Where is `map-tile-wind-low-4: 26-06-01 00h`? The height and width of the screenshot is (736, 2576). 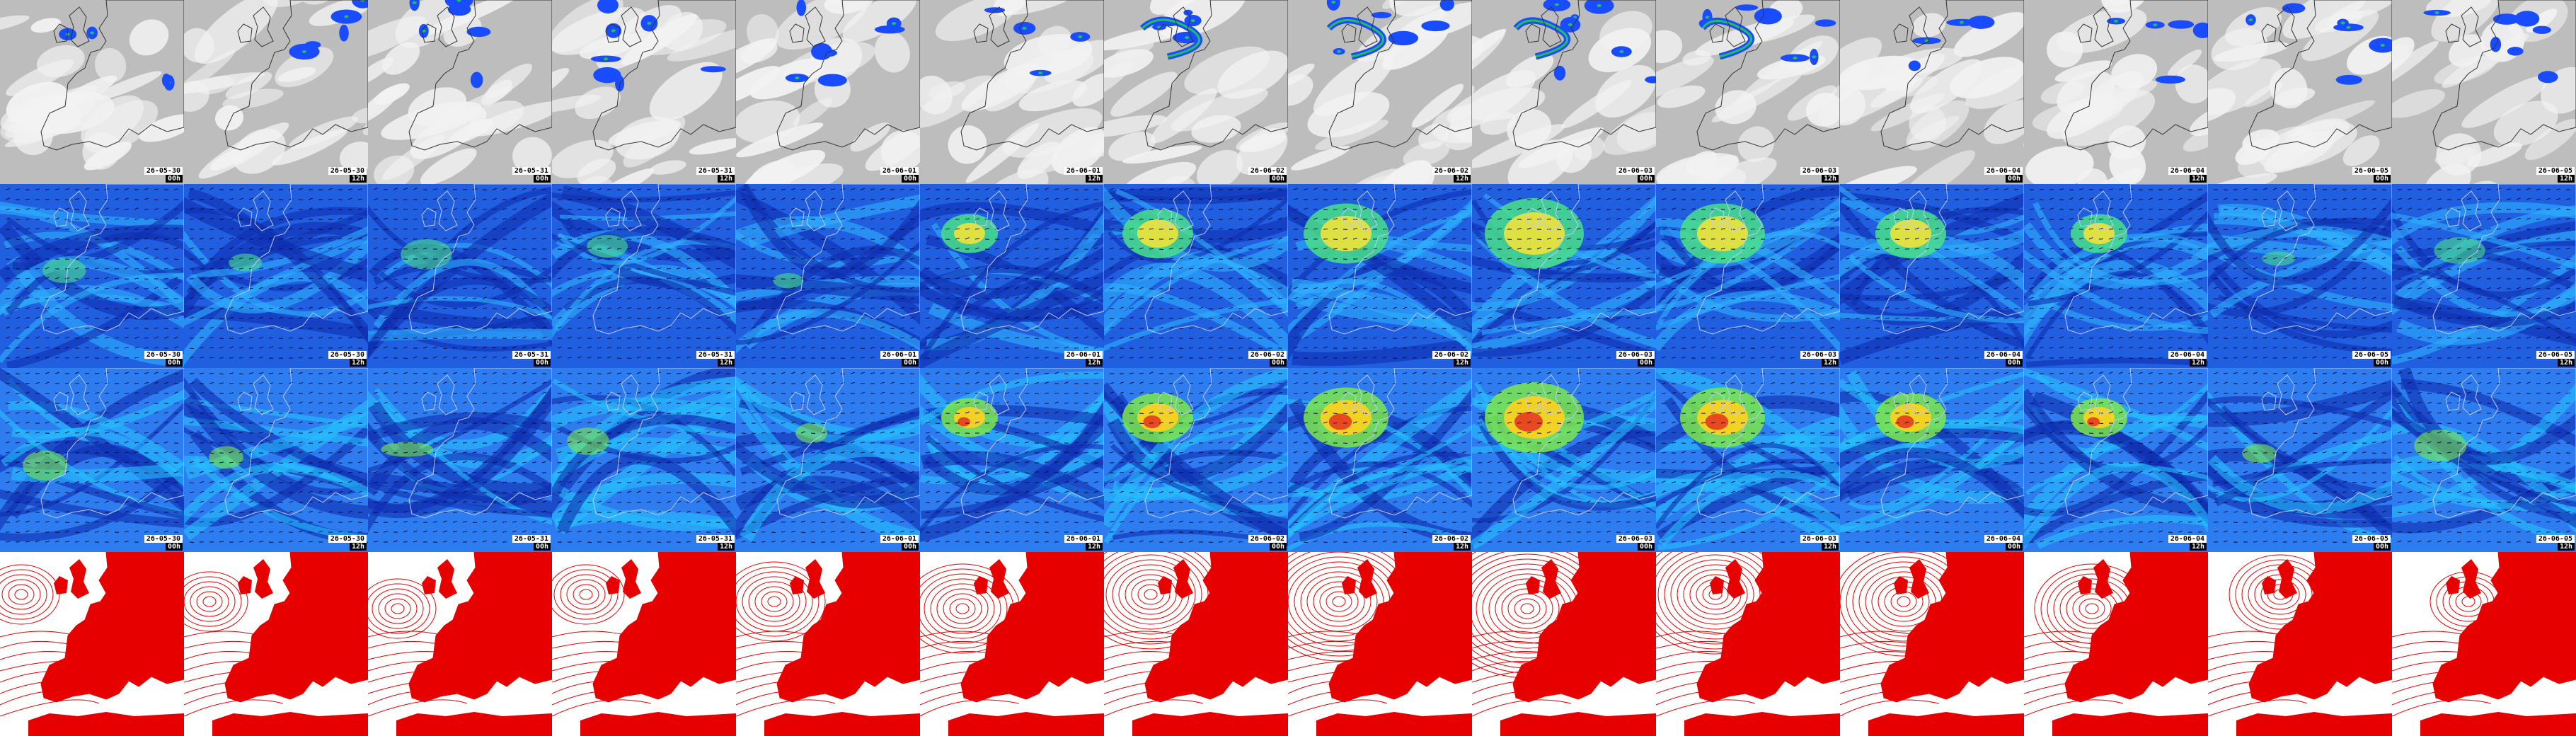 map-tile-wind-low-4: 26-06-01 00h is located at coordinates (828, 276).